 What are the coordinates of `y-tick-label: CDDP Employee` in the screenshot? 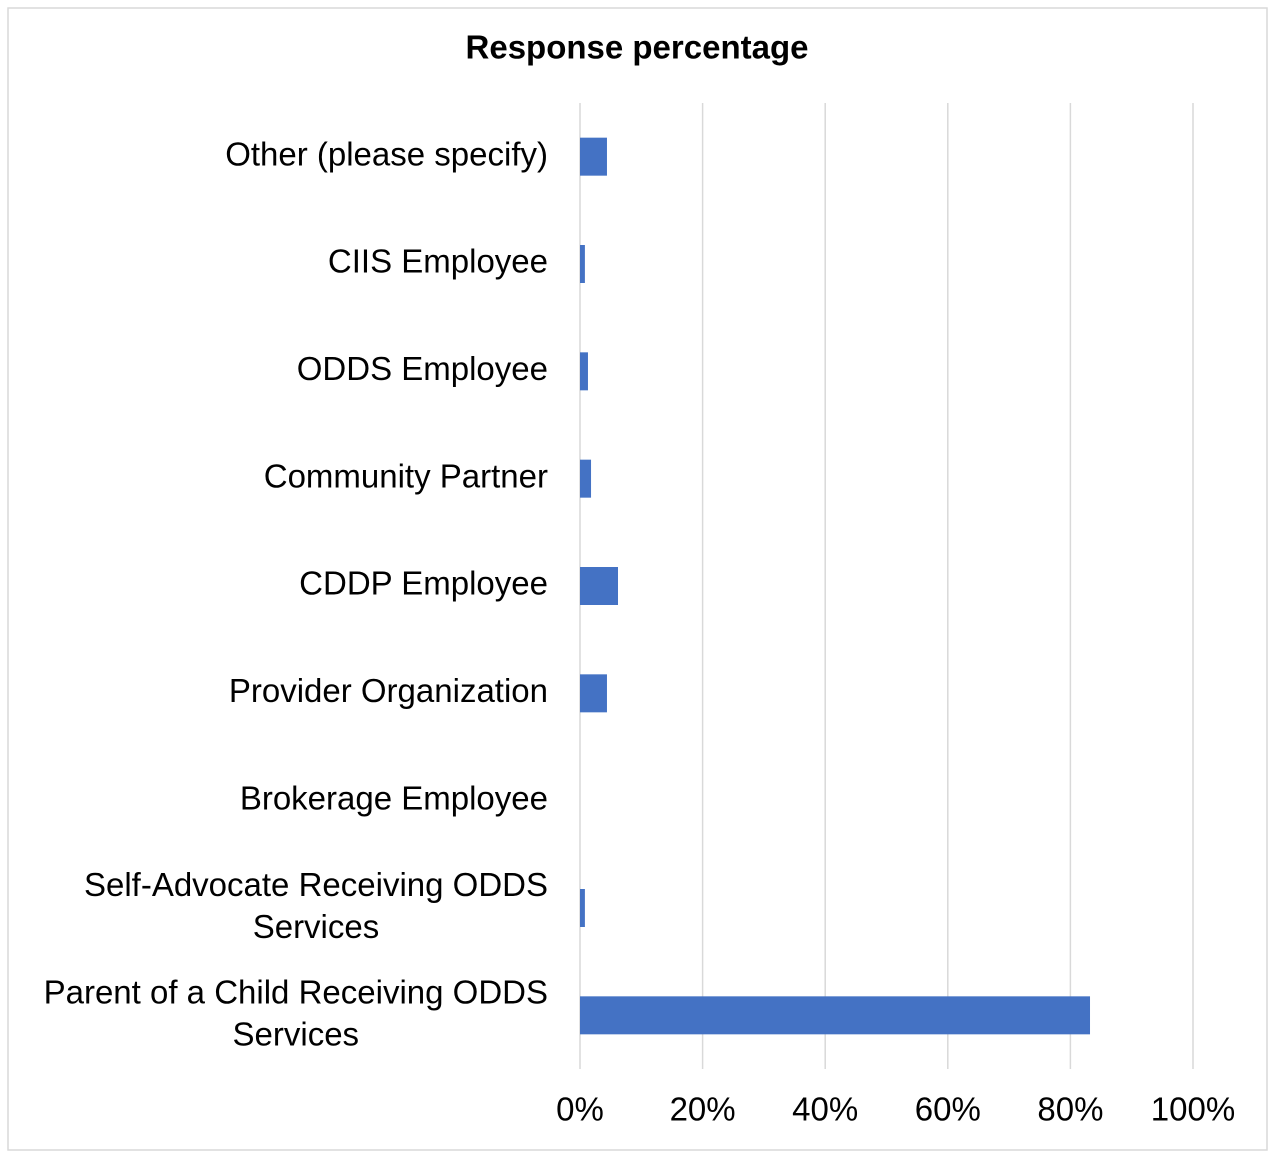 It's located at (423, 583).